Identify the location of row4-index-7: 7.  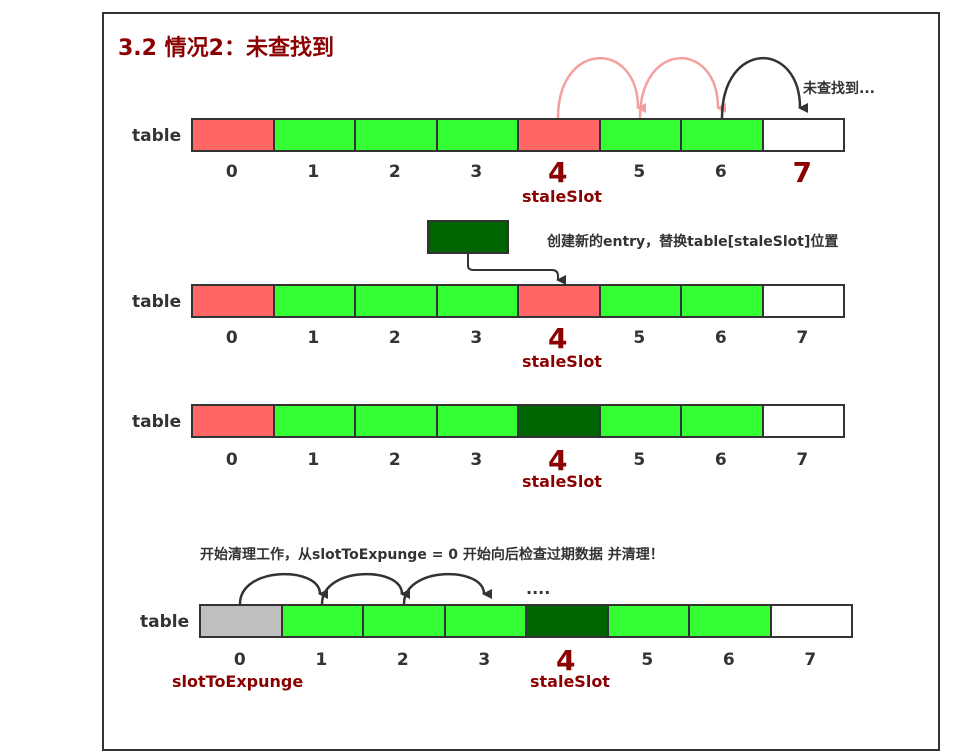
(810, 660).